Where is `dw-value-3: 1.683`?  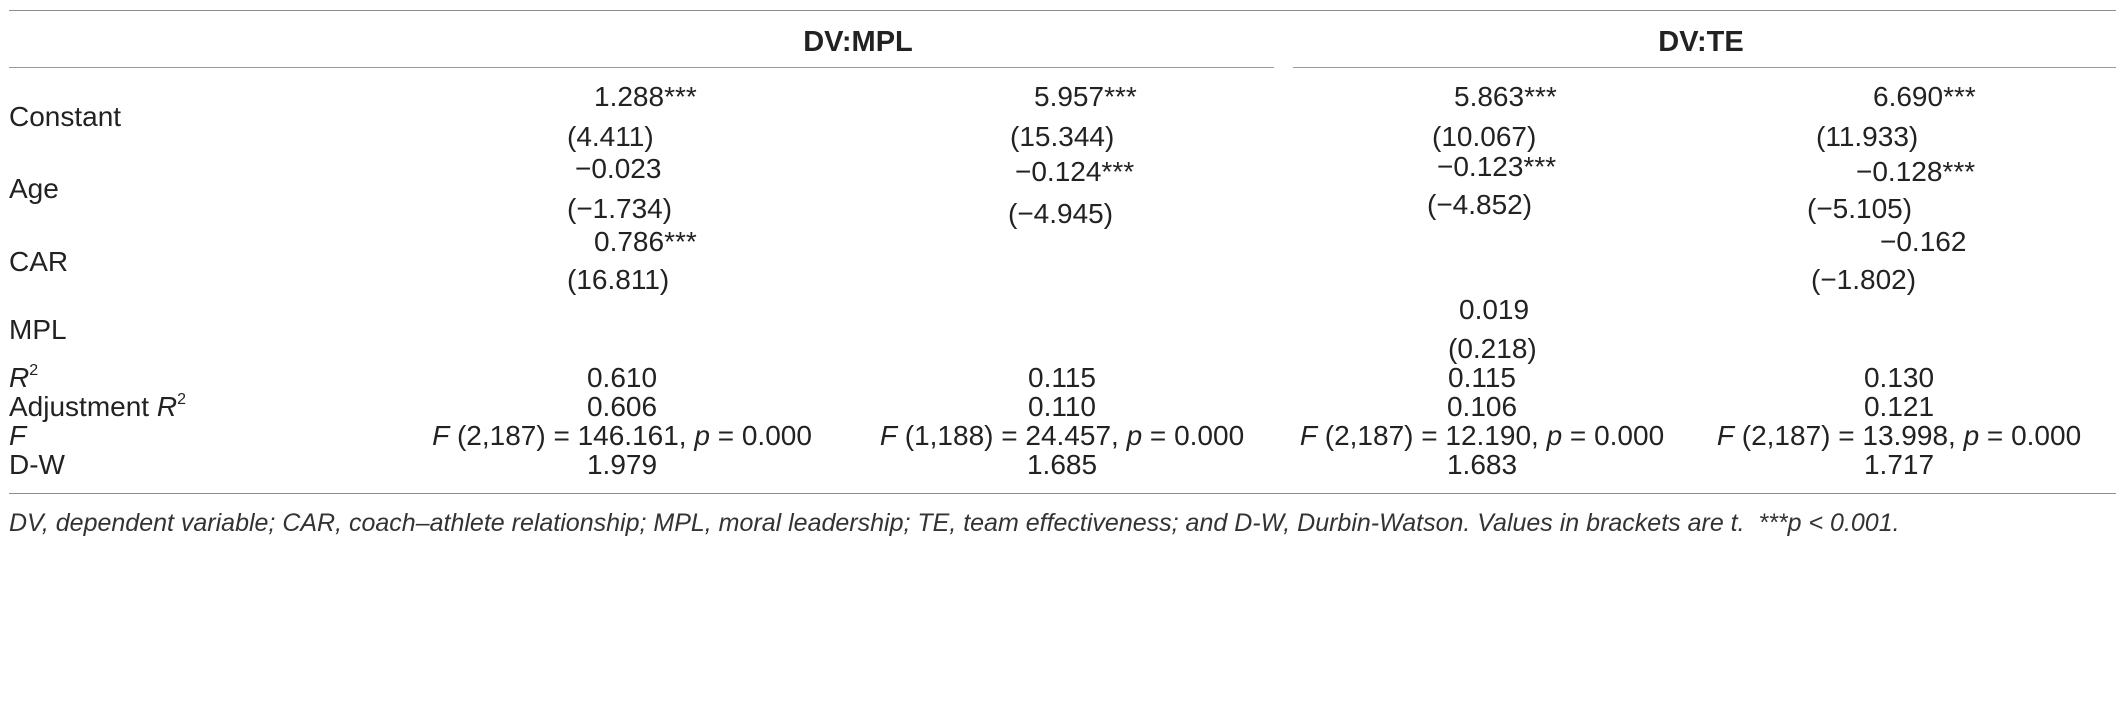
dw-value-3: 1.683 is located at coordinates (1482, 464).